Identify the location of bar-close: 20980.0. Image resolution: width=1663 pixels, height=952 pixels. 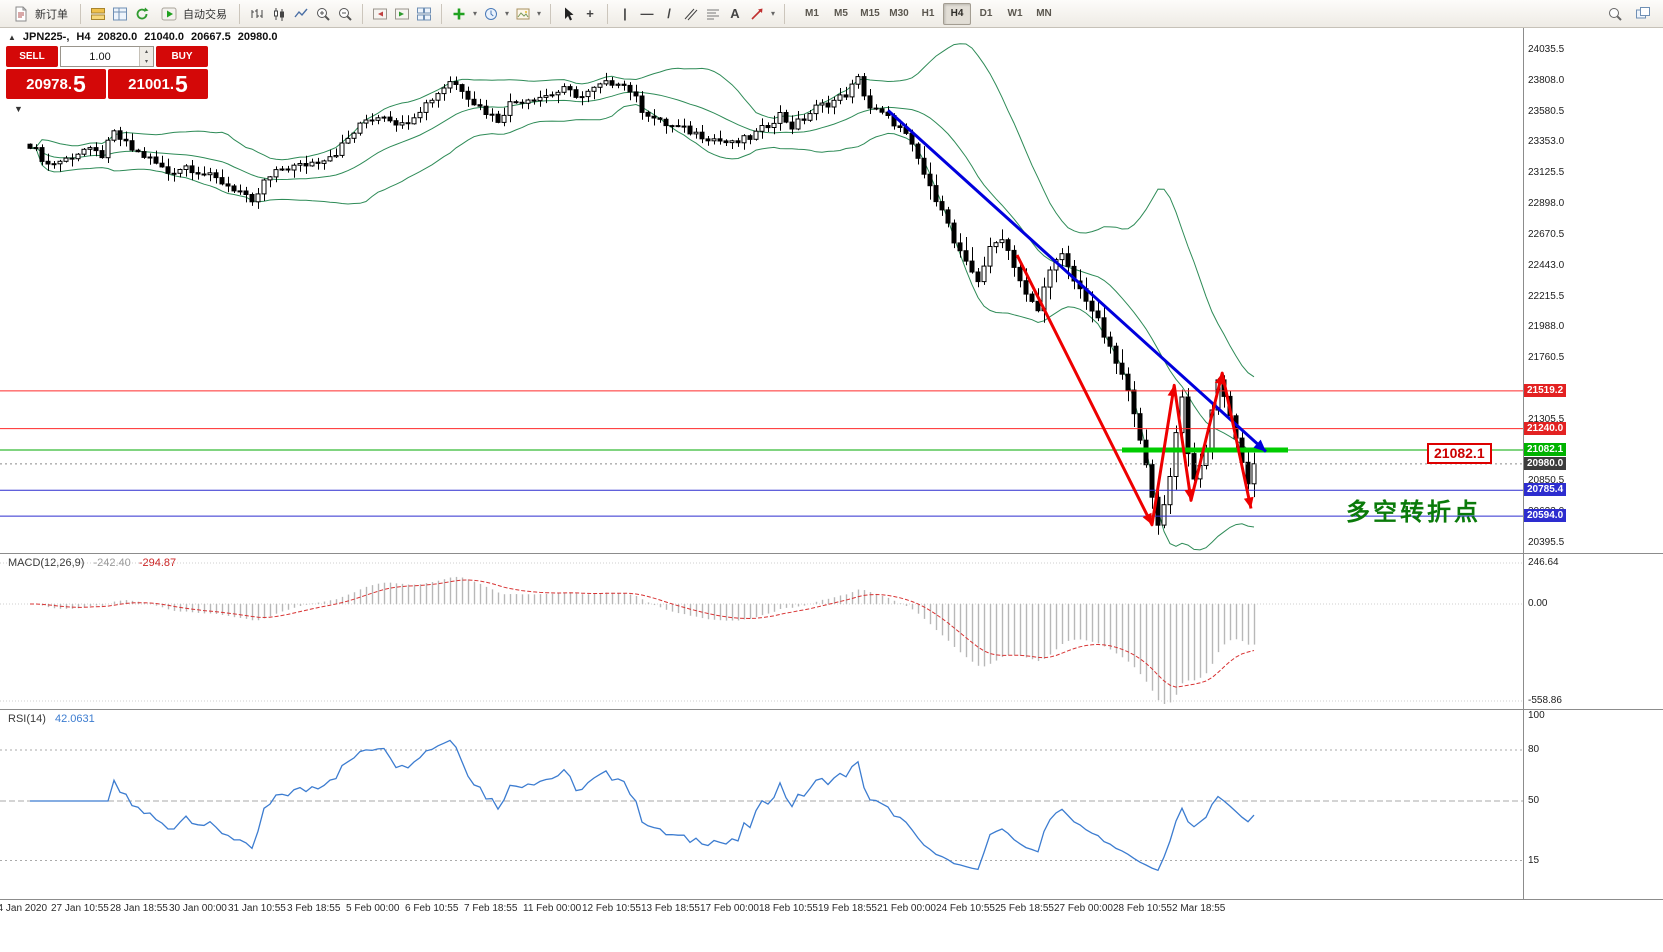
(257, 37).